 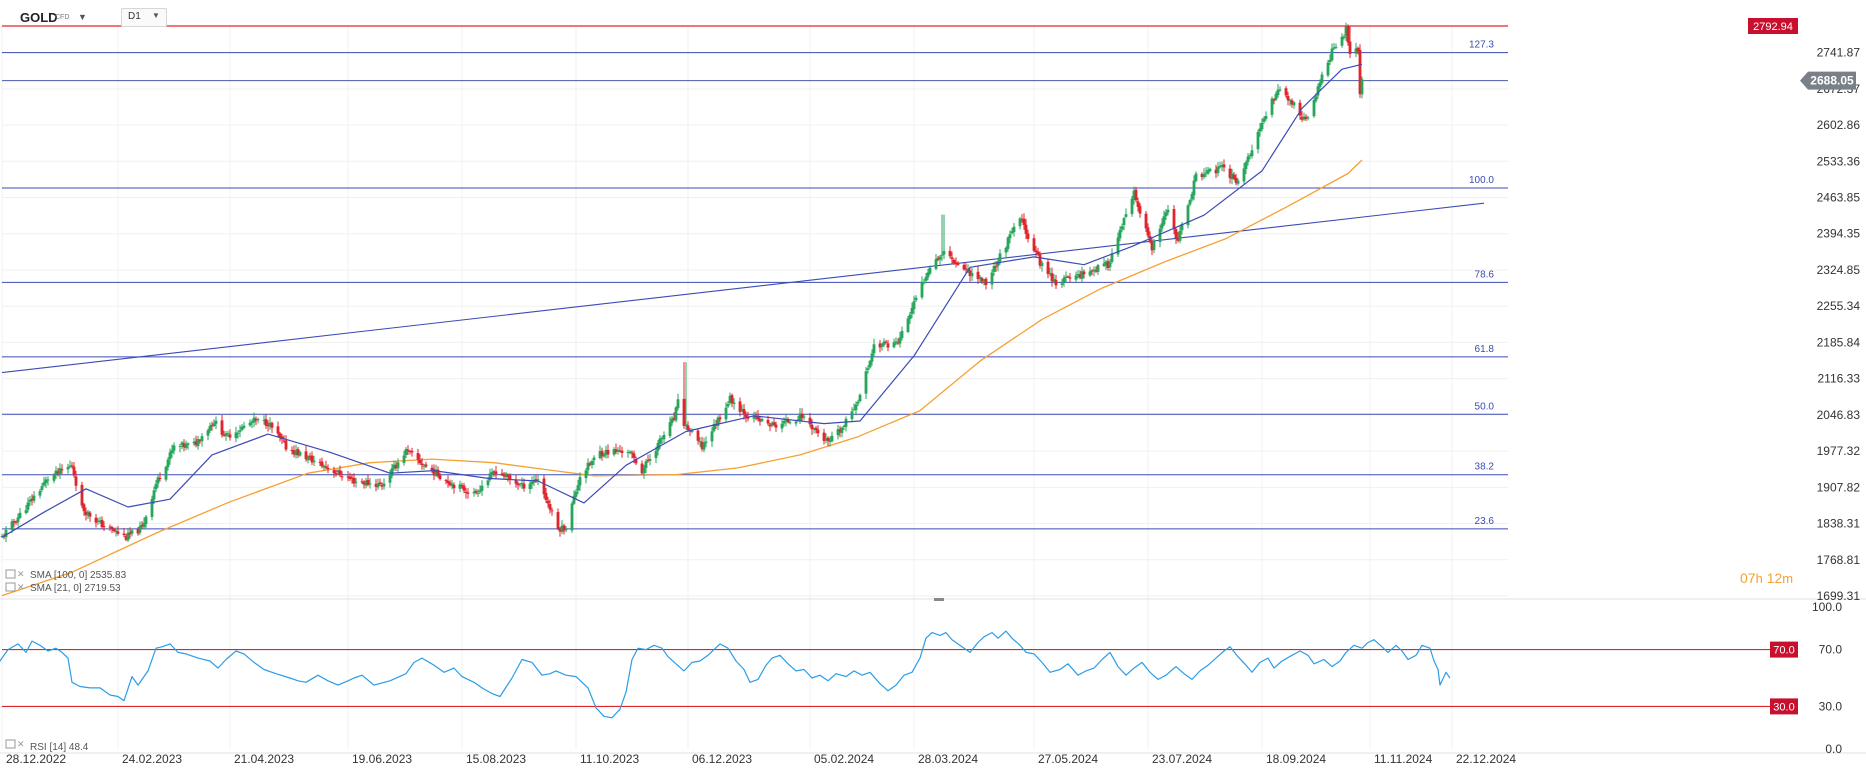 What do you see at coordinates (152, 759) in the screenshot?
I see `date-axis-label: 24.02.2023` at bounding box center [152, 759].